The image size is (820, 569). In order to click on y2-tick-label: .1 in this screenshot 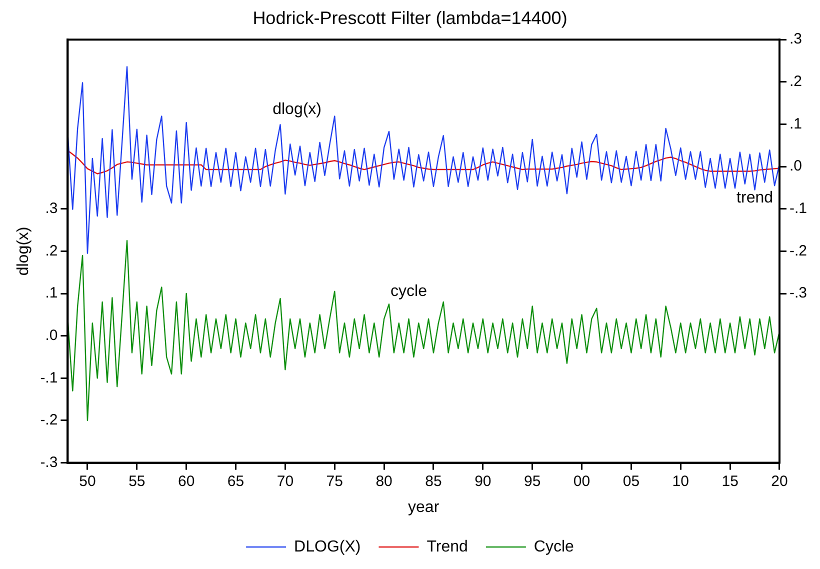, I will do `click(795, 123)`.